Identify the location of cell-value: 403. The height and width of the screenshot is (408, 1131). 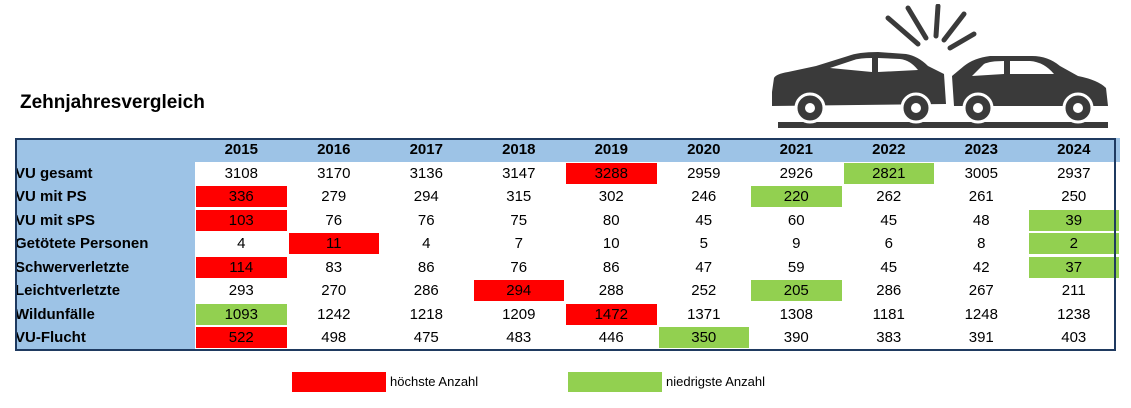
(1074, 338).